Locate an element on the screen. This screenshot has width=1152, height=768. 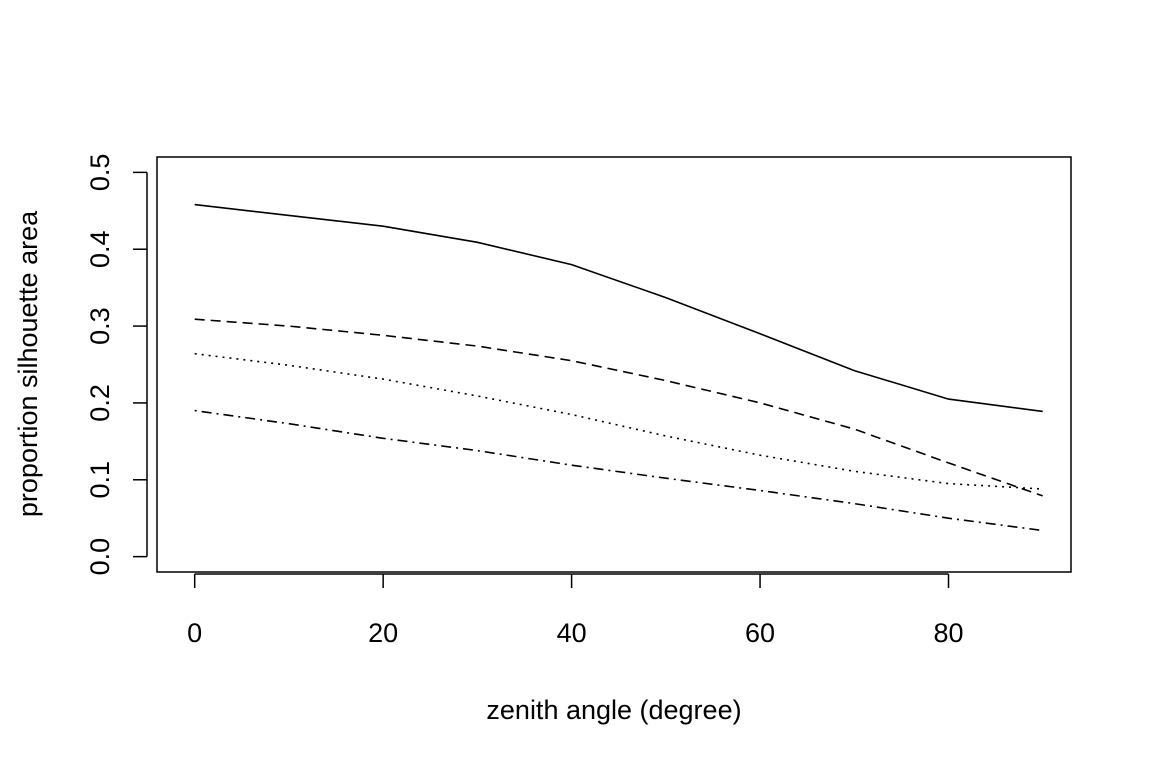
x-tick-label: 0 is located at coordinates (194, 633).